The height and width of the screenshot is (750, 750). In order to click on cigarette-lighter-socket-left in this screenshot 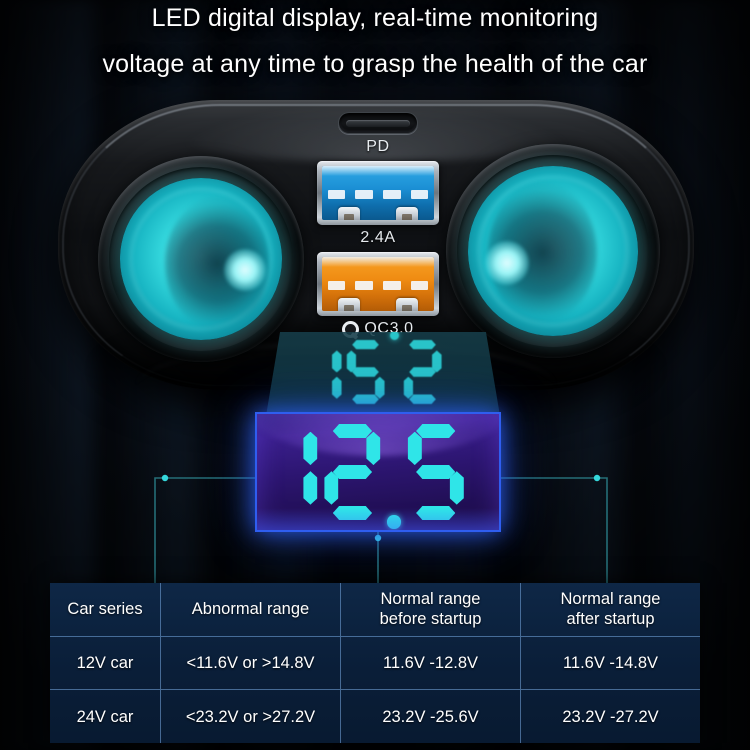, I will do `click(201, 259)`.